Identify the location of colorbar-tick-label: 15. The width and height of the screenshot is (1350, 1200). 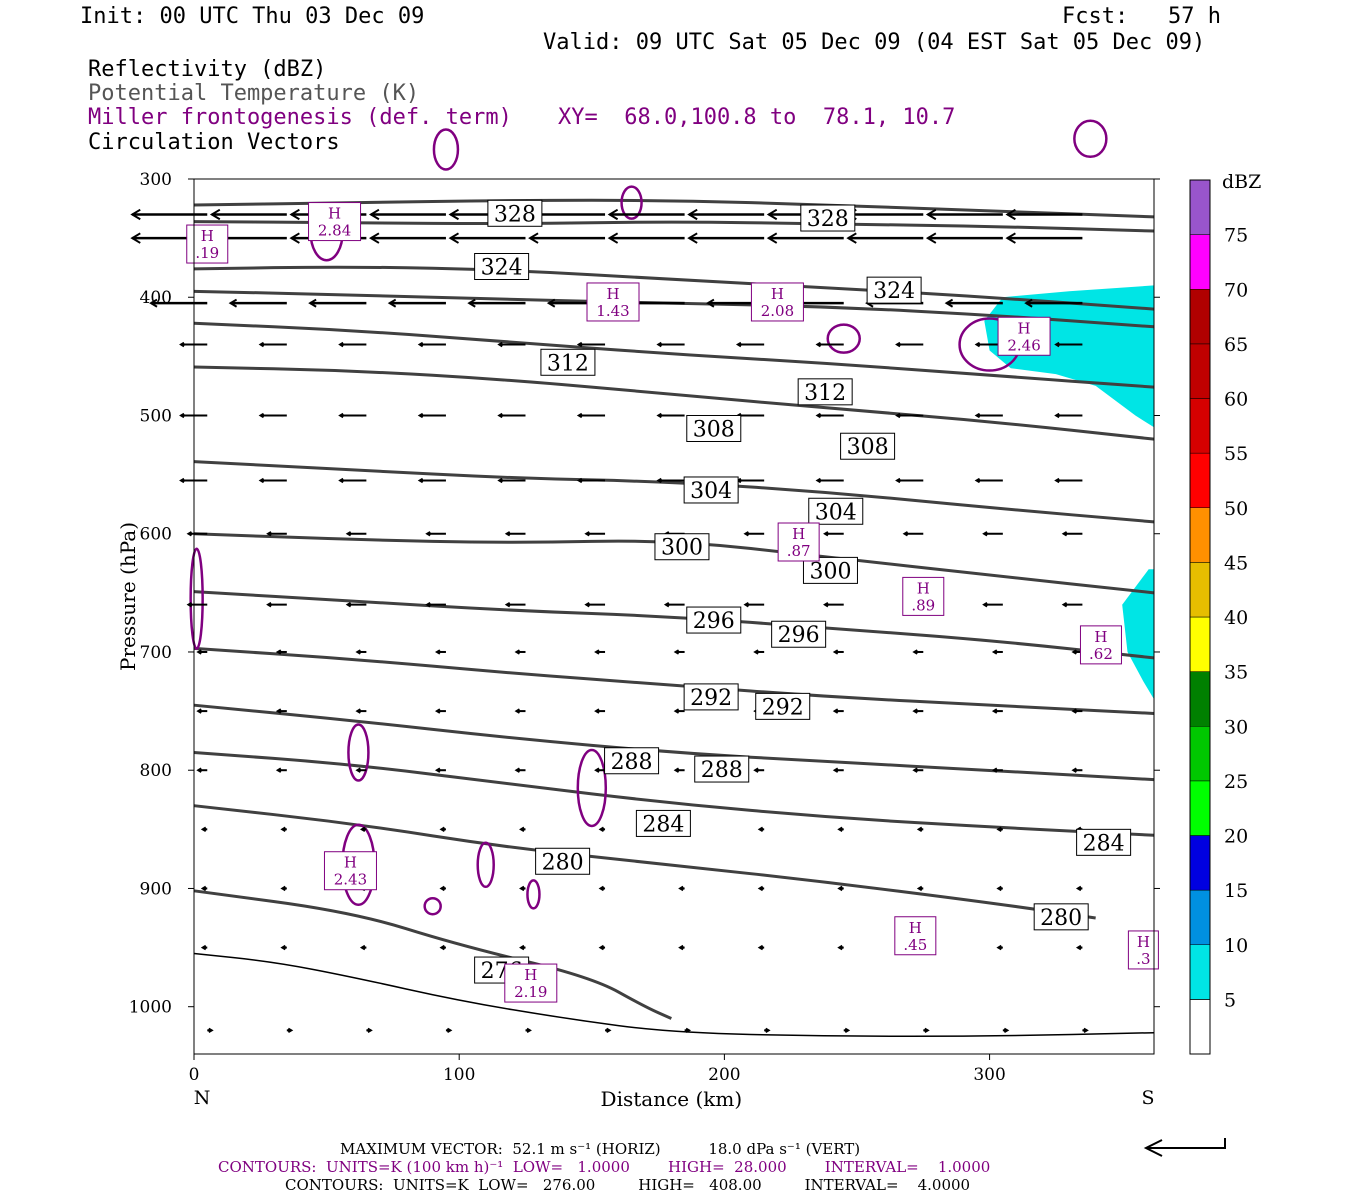
(1236, 891).